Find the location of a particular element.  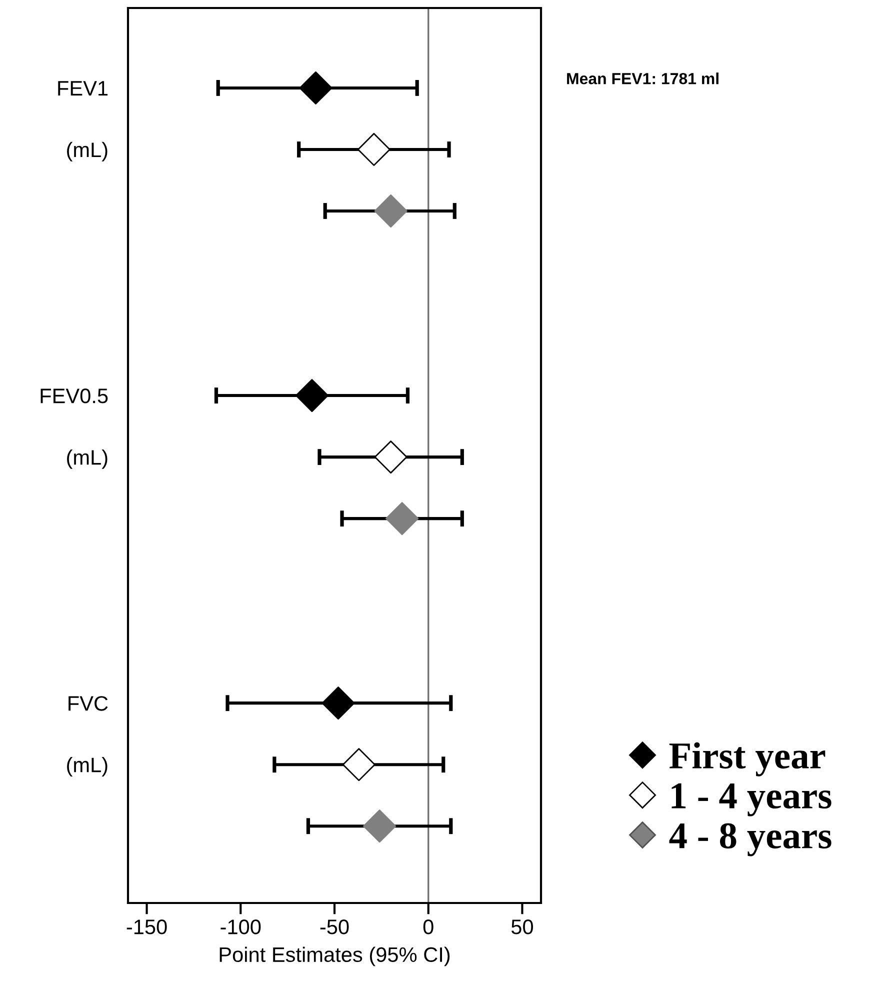

x-axis-title: Point Estimates (95% CI) is located at coordinates (335, 956).